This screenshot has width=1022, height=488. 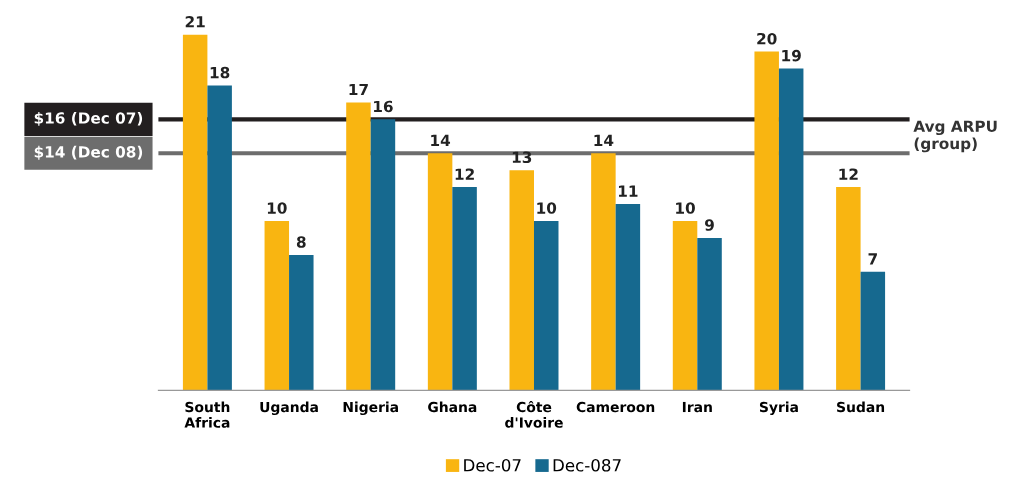 I want to click on x-tick-label: Sudan, so click(x=861, y=407).